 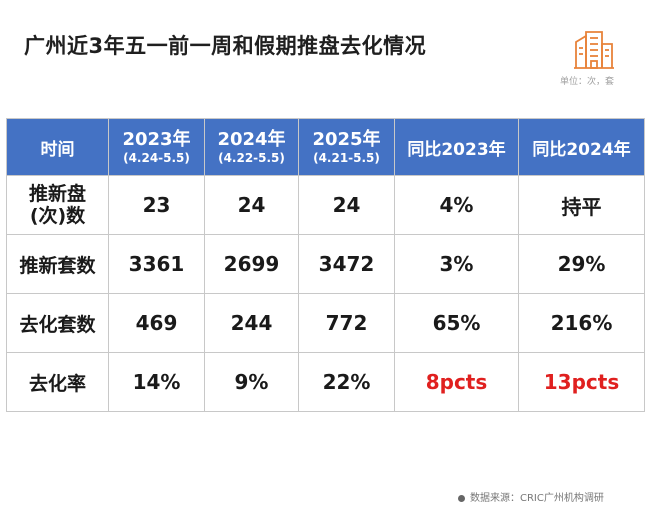 I want to click on row-label-line: (次)数, so click(x=57, y=216).